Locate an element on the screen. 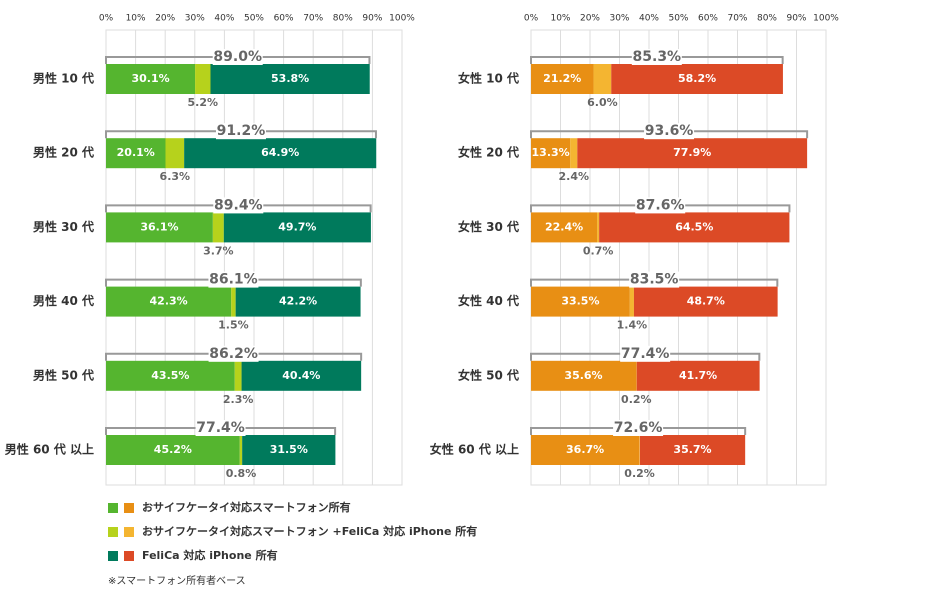  data-label: 64.5% is located at coordinates (694, 226).